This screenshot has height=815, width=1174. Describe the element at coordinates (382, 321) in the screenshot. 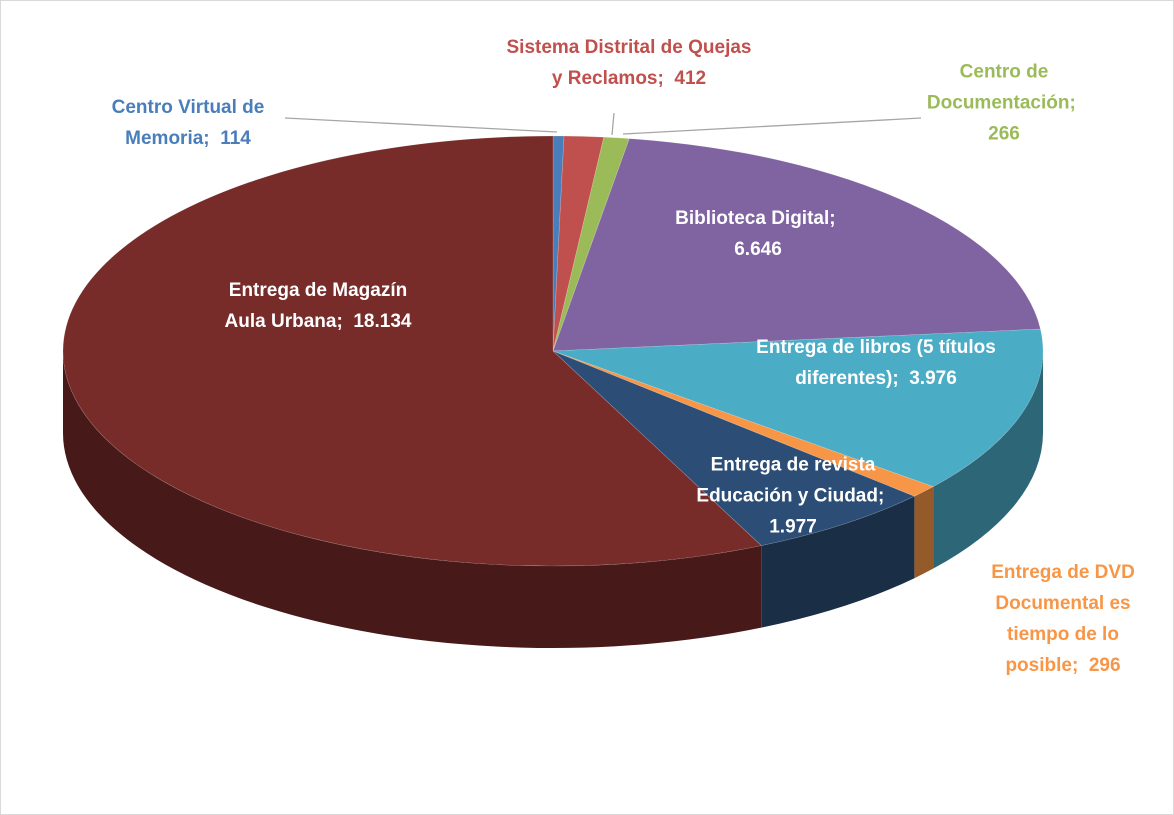

I see `value-label: 18.134` at that location.